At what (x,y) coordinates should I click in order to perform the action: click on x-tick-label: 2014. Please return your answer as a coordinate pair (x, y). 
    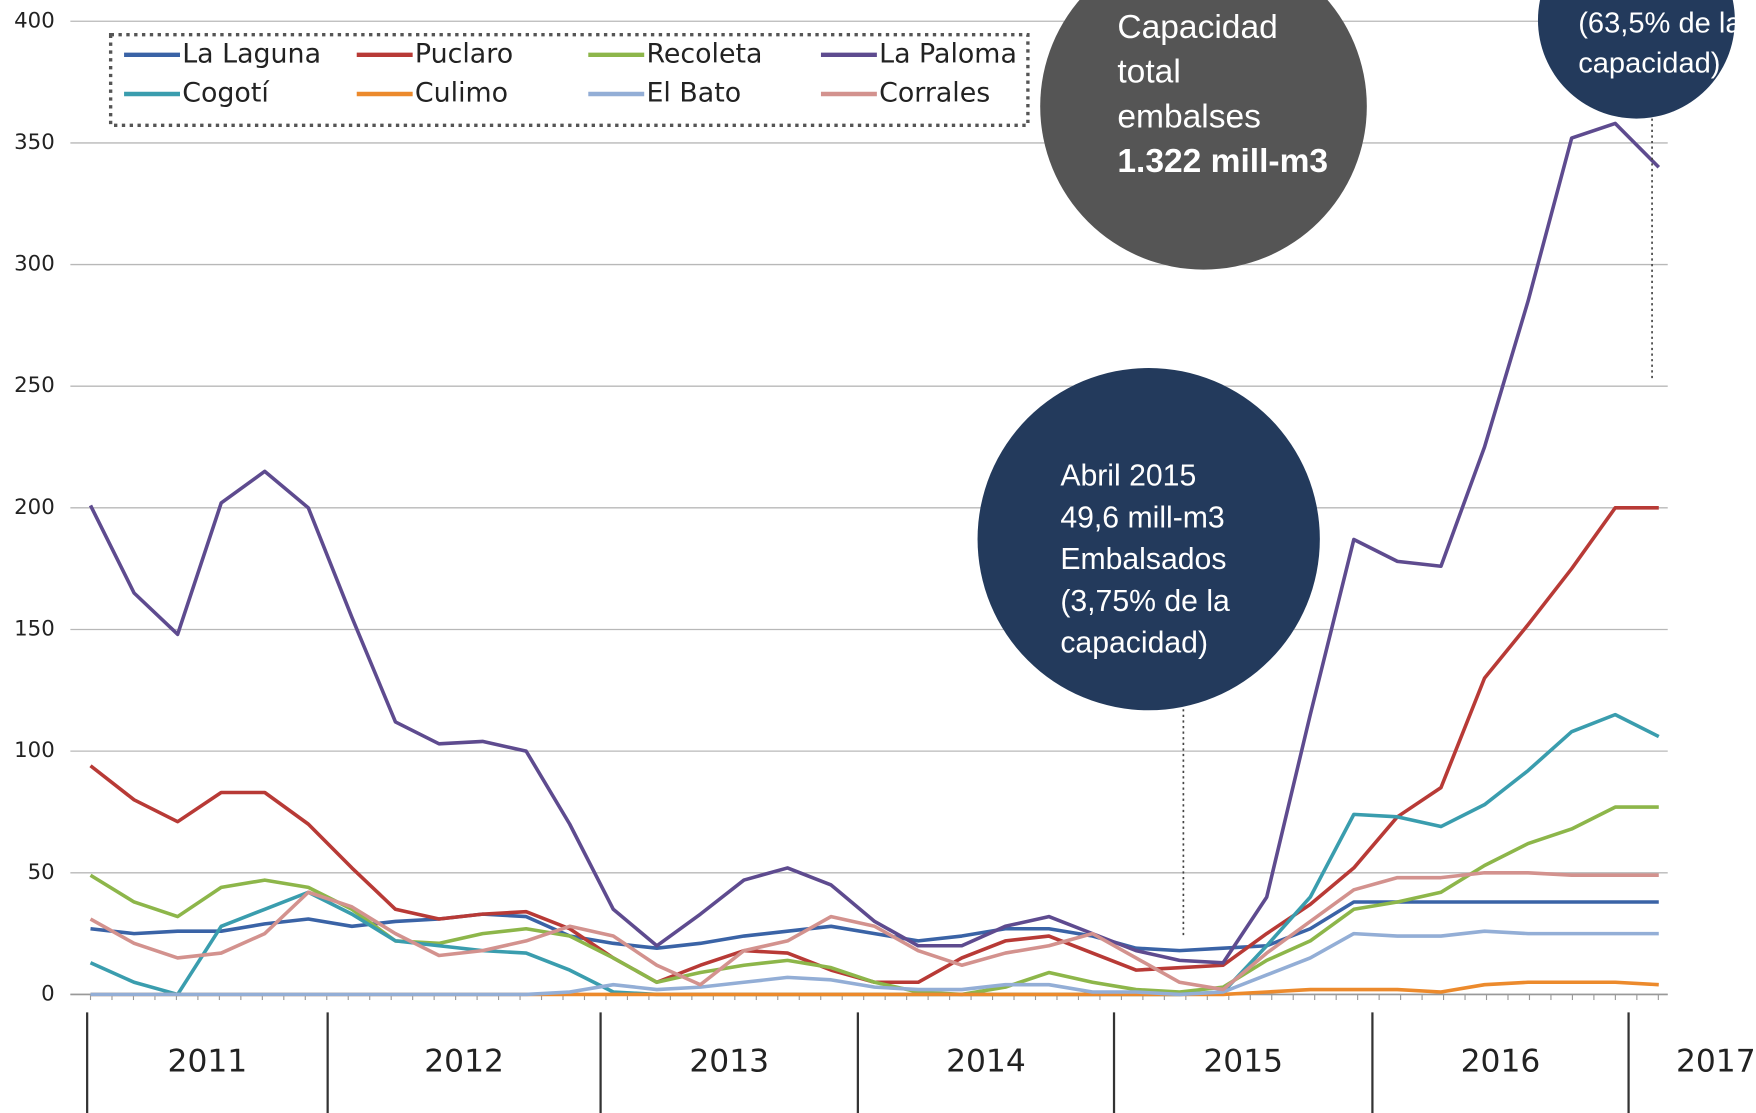
    Looking at the image, I should click on (986, 1062).